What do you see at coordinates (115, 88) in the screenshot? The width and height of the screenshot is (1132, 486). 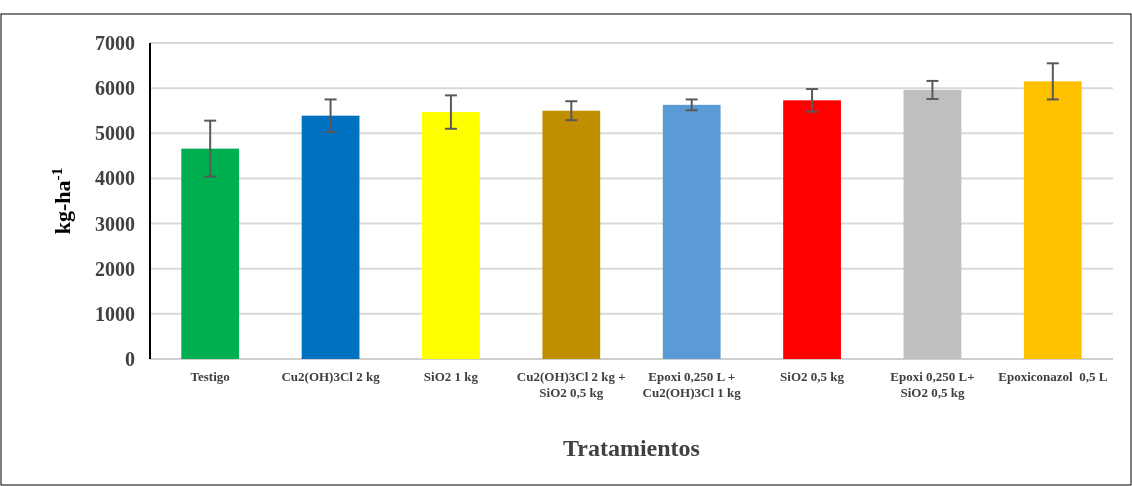 I see `y-tick-label: 6000` at bounding box center [115, 88].